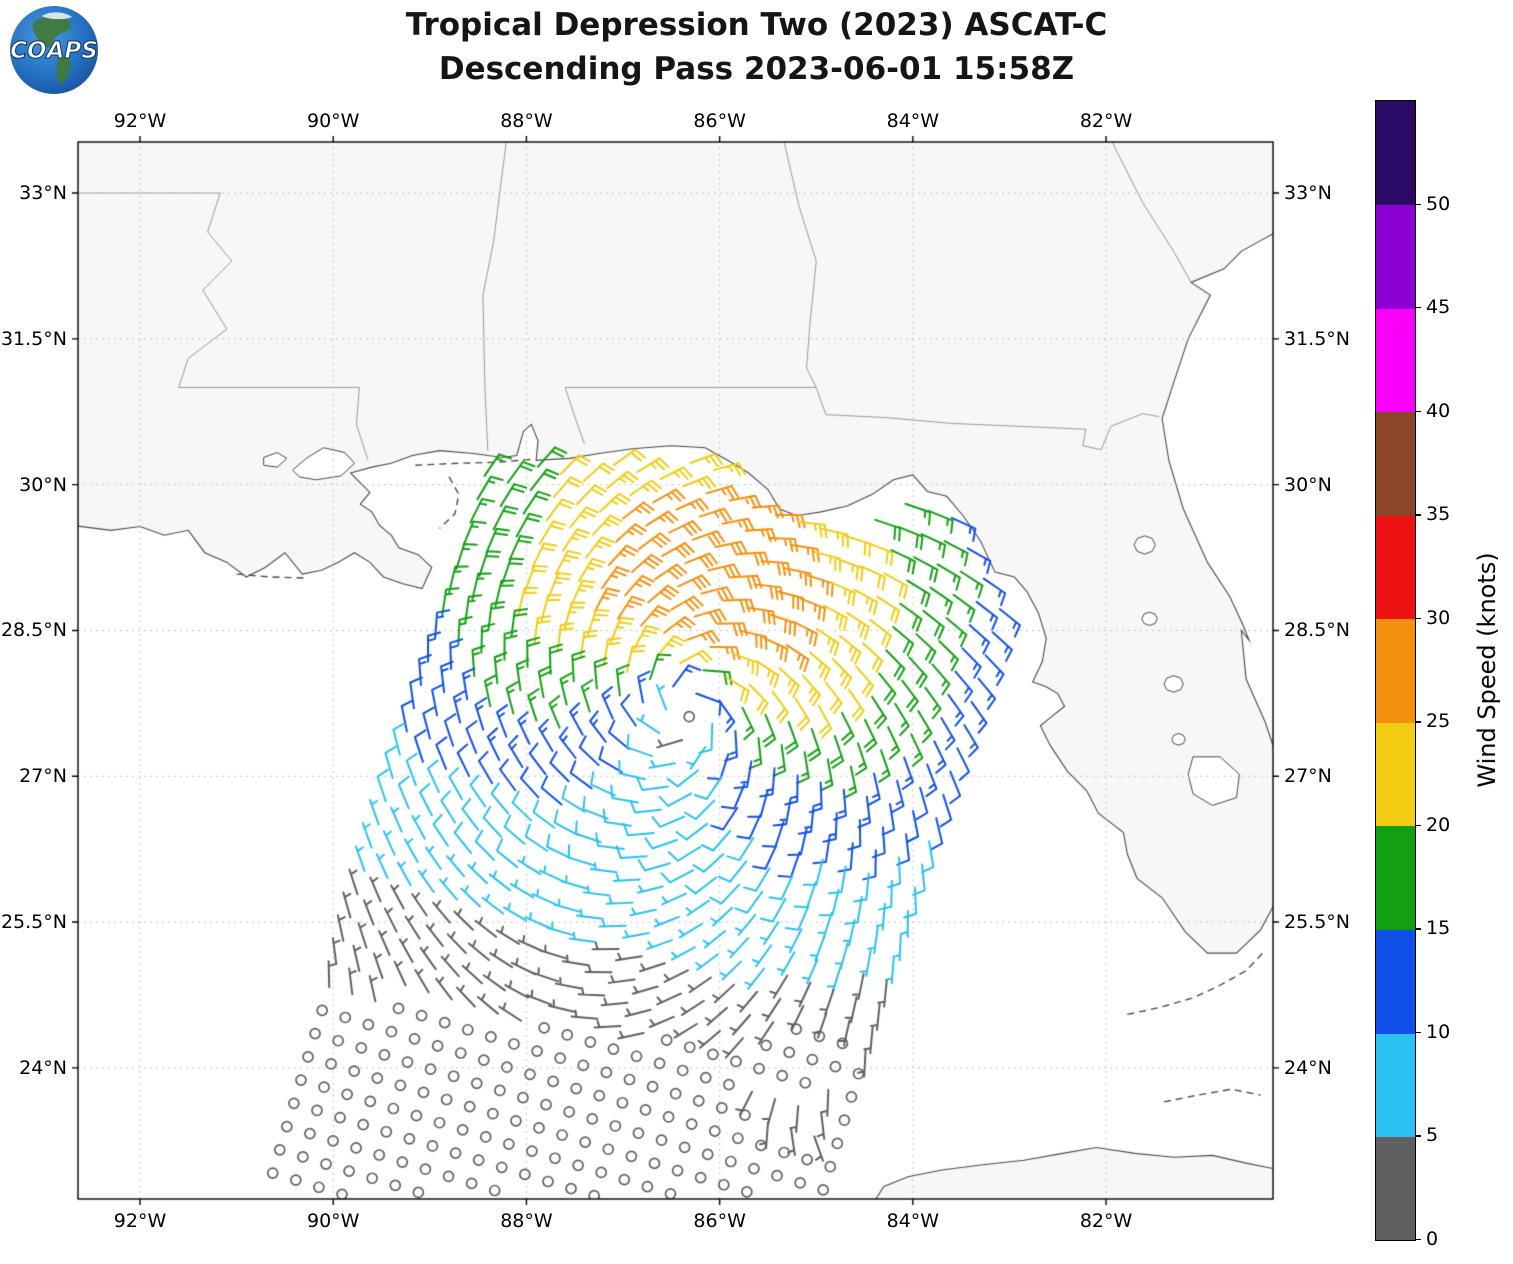 The height and width of the screenshot is (1264, 1513). I want to click on colorbar, so click(1395, 670).